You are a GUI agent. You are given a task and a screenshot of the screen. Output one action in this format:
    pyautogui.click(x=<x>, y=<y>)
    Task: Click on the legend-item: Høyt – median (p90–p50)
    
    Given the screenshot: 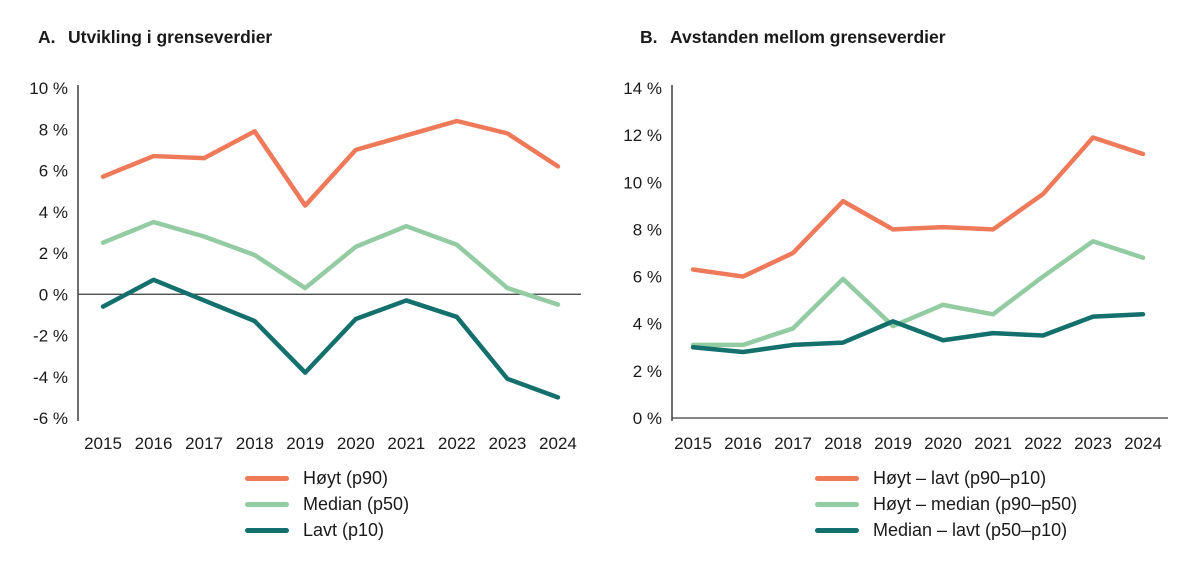 What is the action you would take?
    pyautogui.click(x=946, y=504)
    